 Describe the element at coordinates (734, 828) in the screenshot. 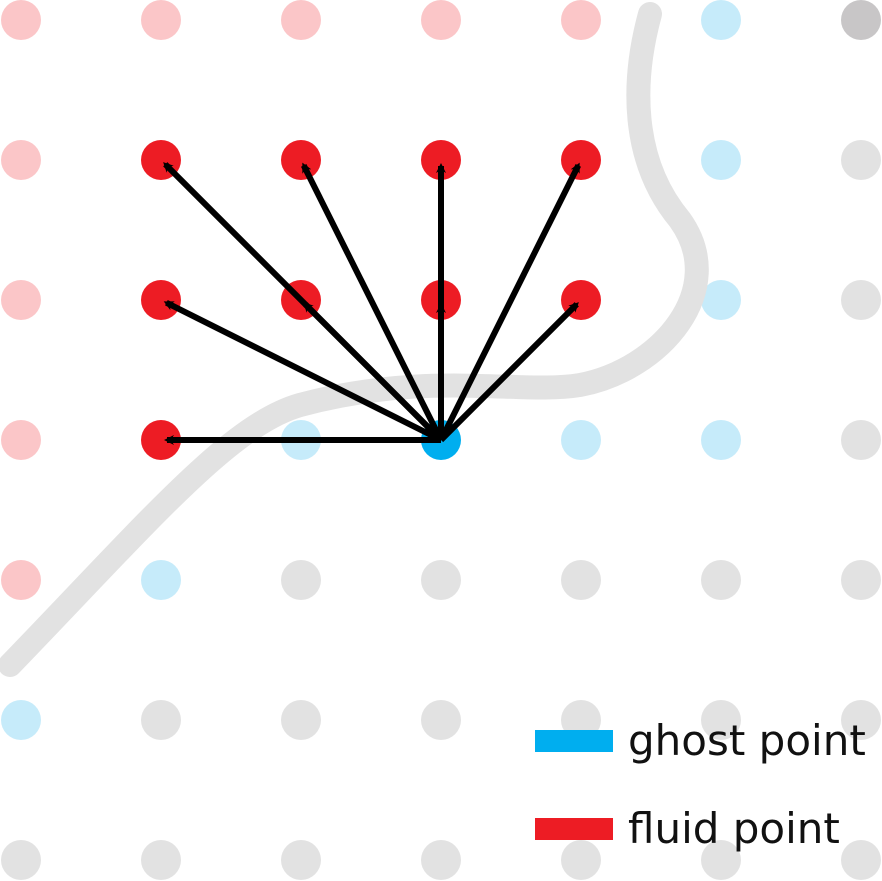

I see `legend-fluid-label: fluid point` at that location.